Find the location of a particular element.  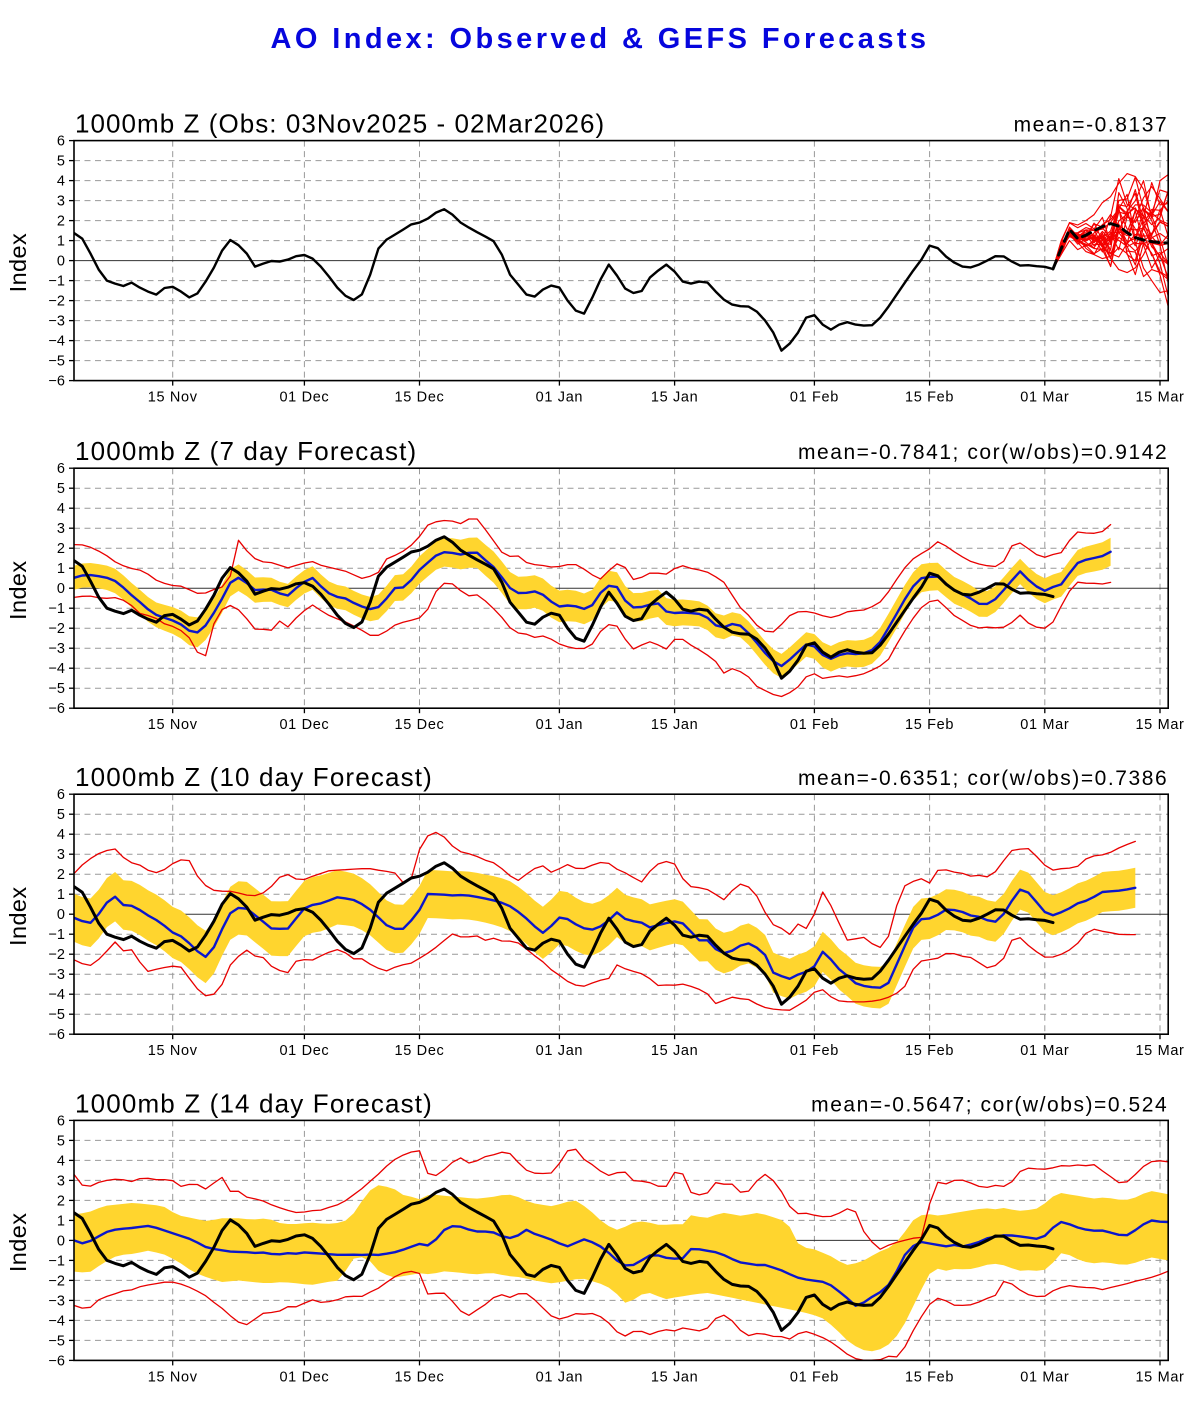

svg-text:mean=-0.7841; cor(w/obs)=0.914: mean=-0.7841; cor(w/obs)=0.9142 is located at coordinates (983, 452).